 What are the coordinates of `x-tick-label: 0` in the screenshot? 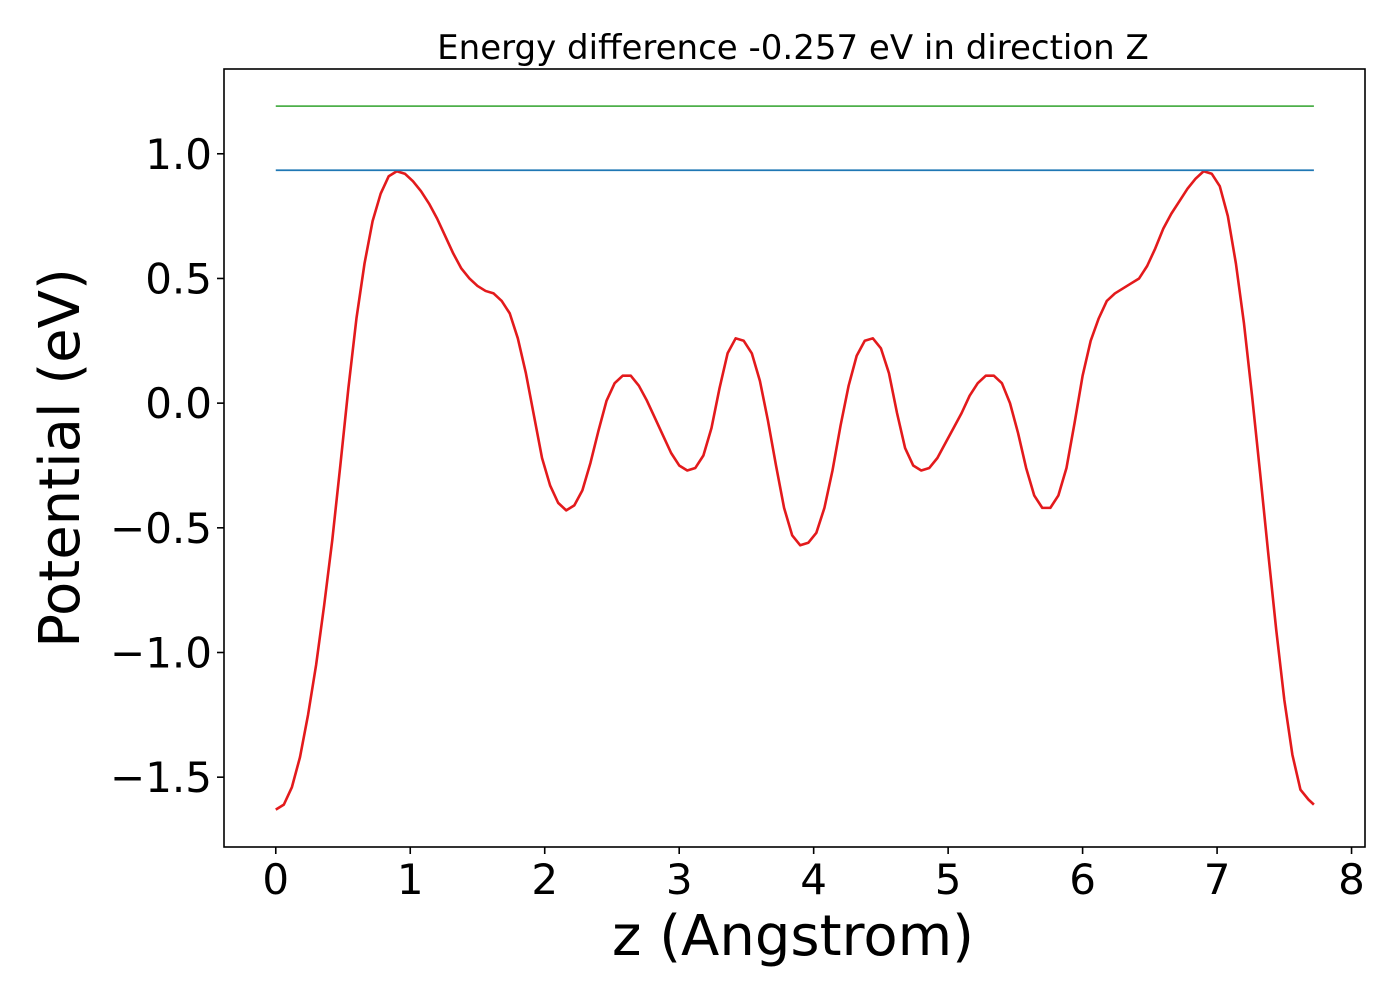 It's located at (275, 879).